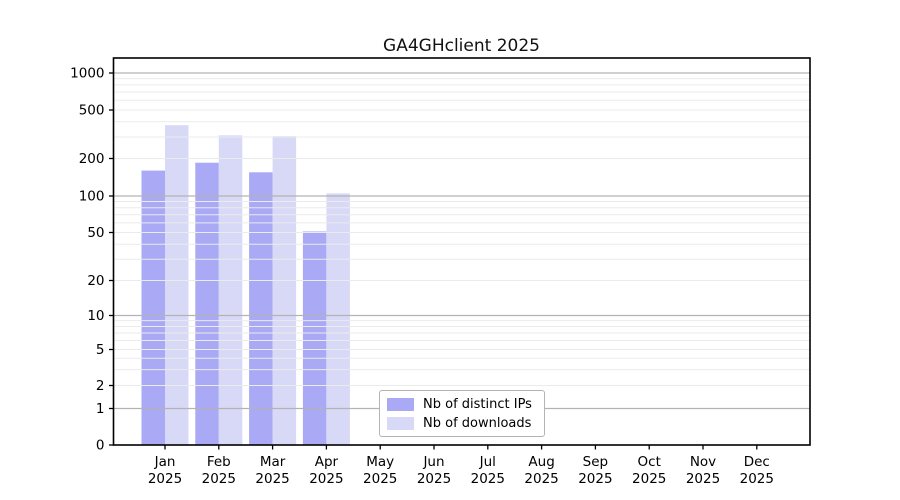 The width and height of the screenshot is (900, 500). What do you see at coordinates (92, 159) in the screenshot?
I see `y-tick-label: 200` at bounding box center [92, 159].